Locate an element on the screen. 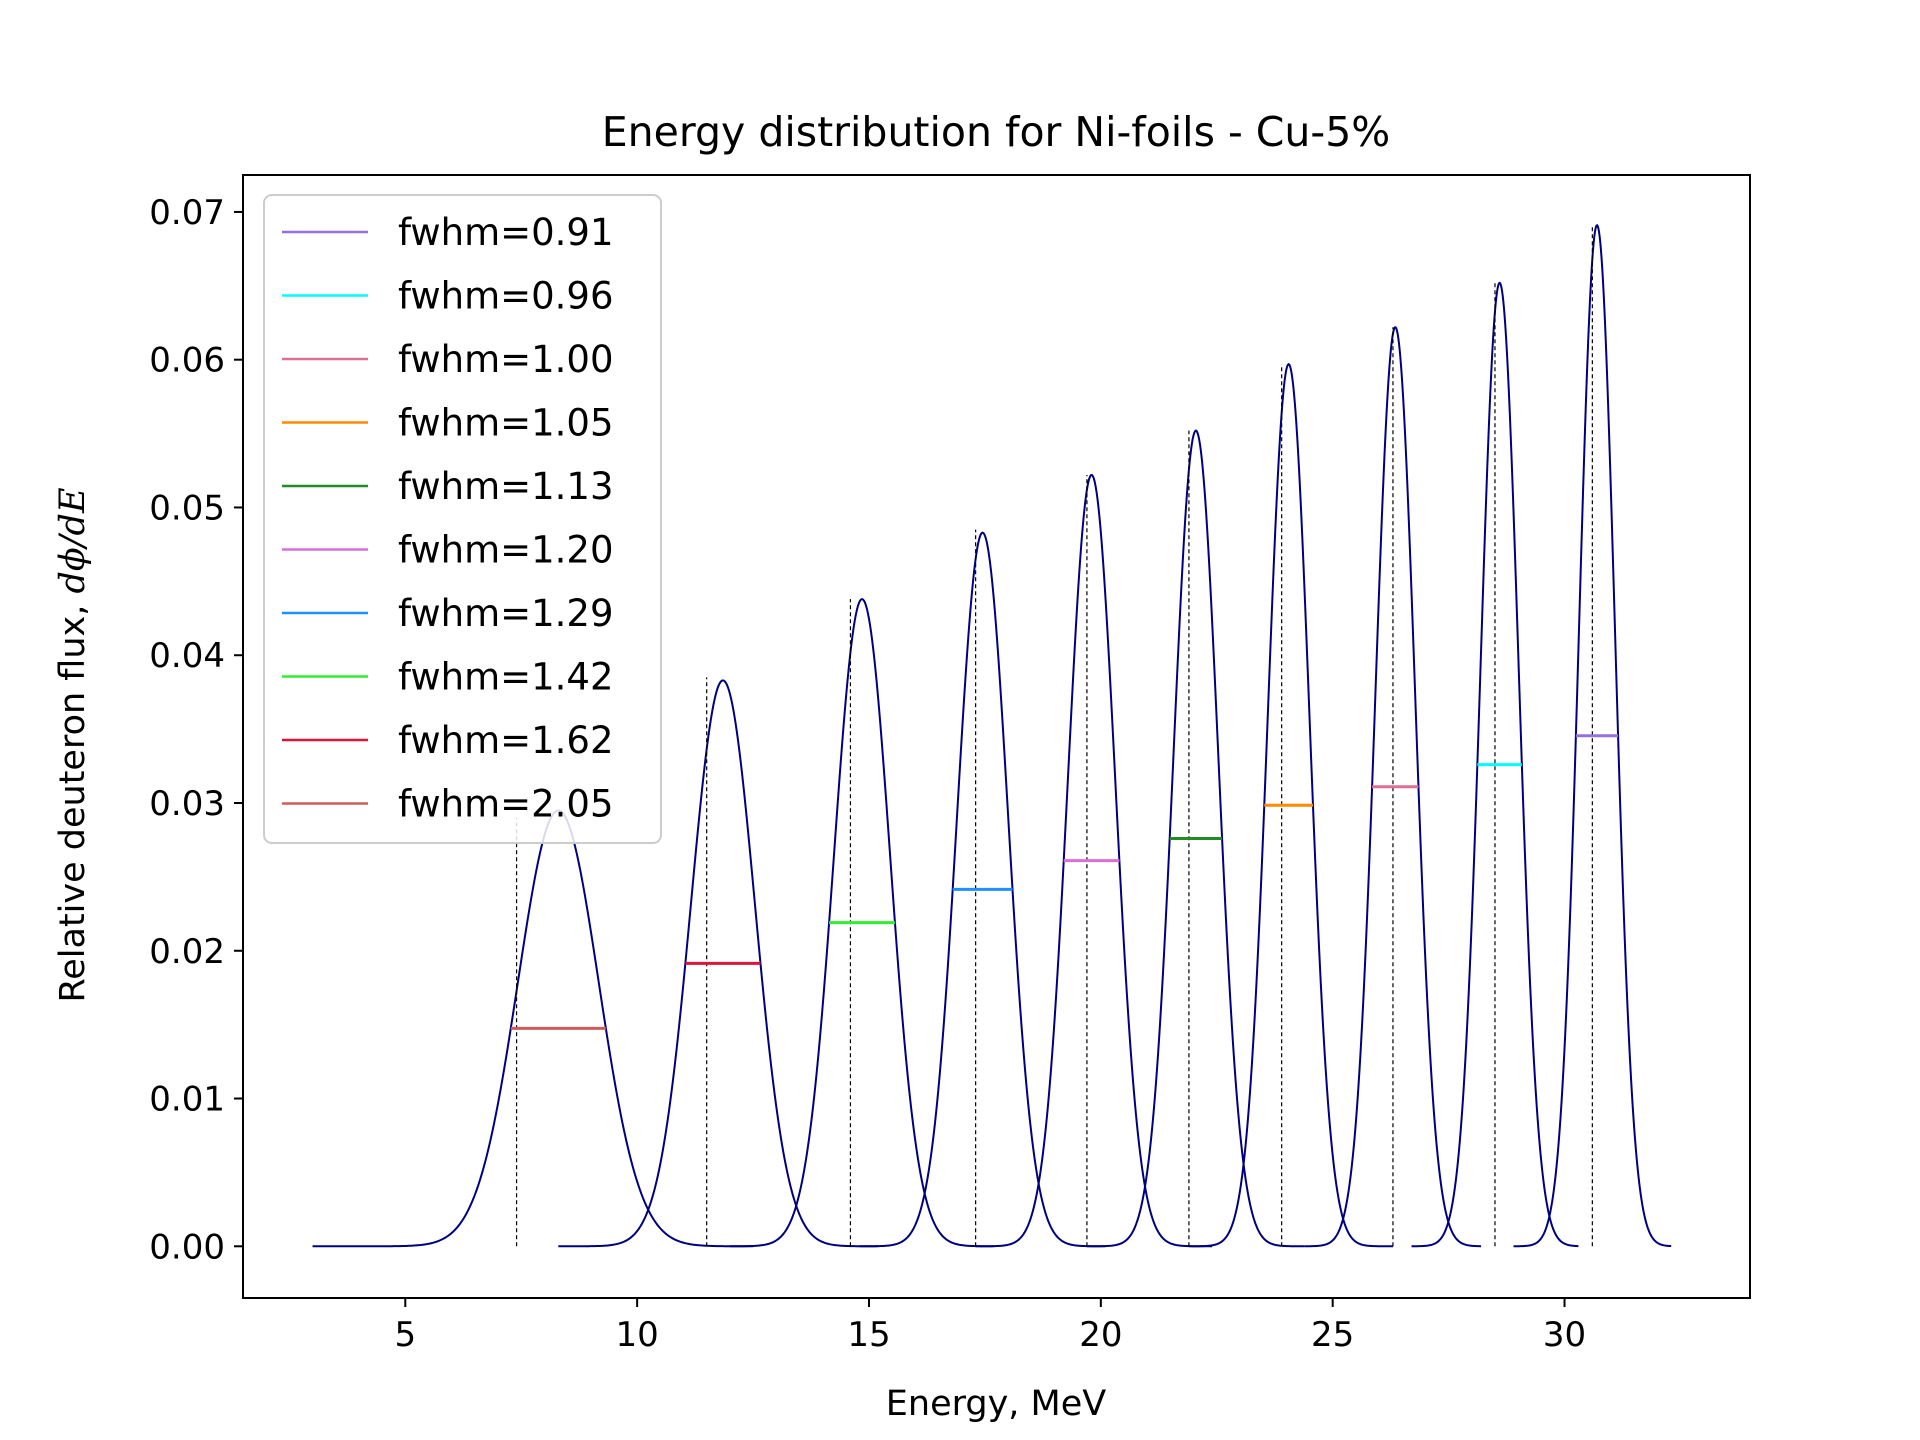 The image size is (1920, 1440). x-tick-label: 10 is located at coordinates (637, 1335).